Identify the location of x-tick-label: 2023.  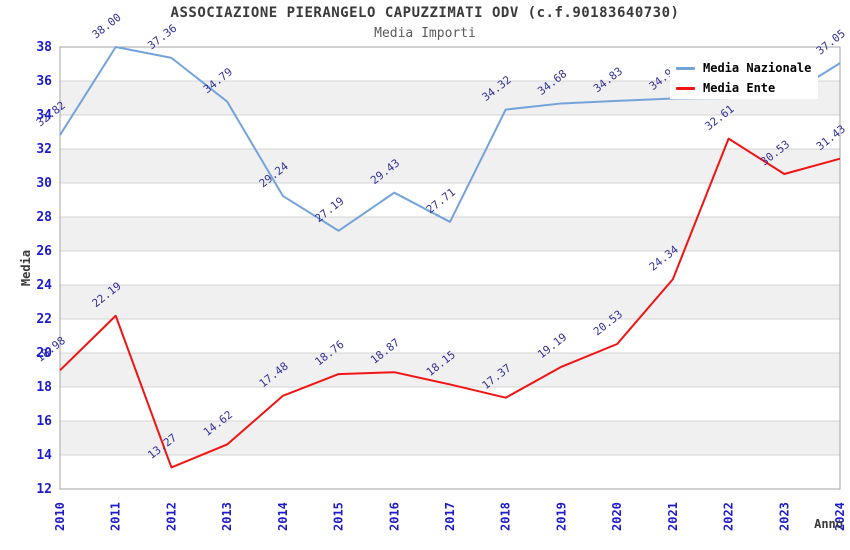
(784, 516).